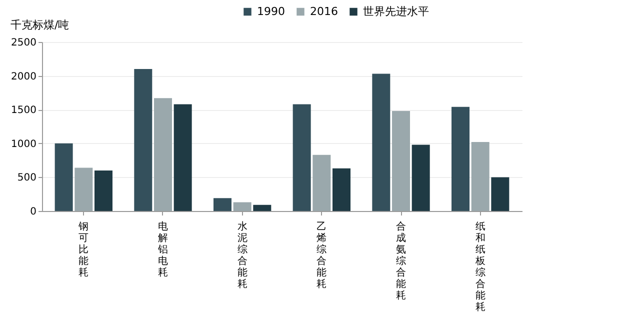 The image size is (632, 324). I want to click on x-tick-label: 纸和纸板综合能耗, so click(480, 266).